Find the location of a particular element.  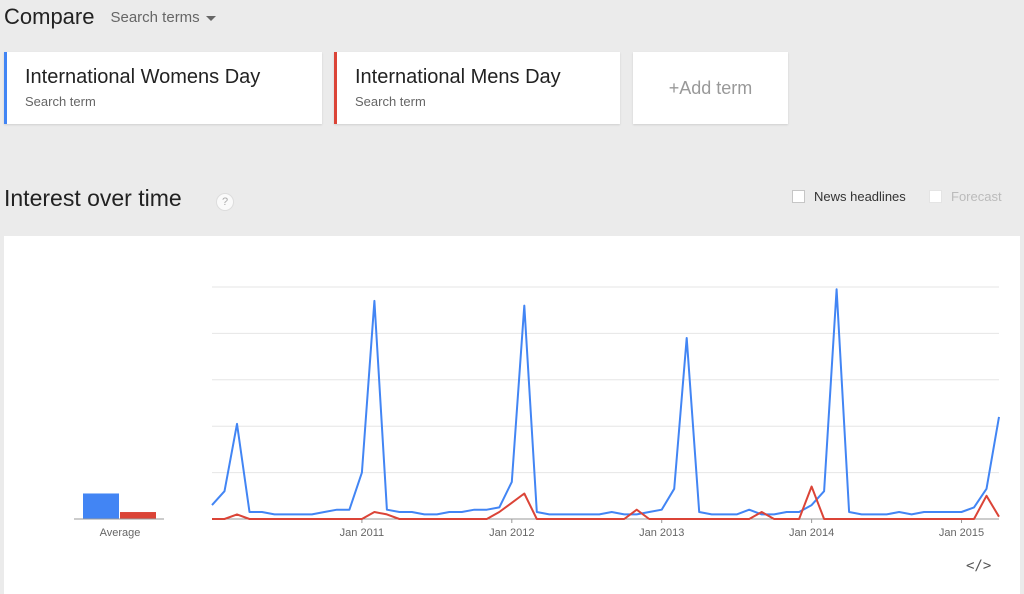

help-icon: ? is located at coordinates (225, 202).